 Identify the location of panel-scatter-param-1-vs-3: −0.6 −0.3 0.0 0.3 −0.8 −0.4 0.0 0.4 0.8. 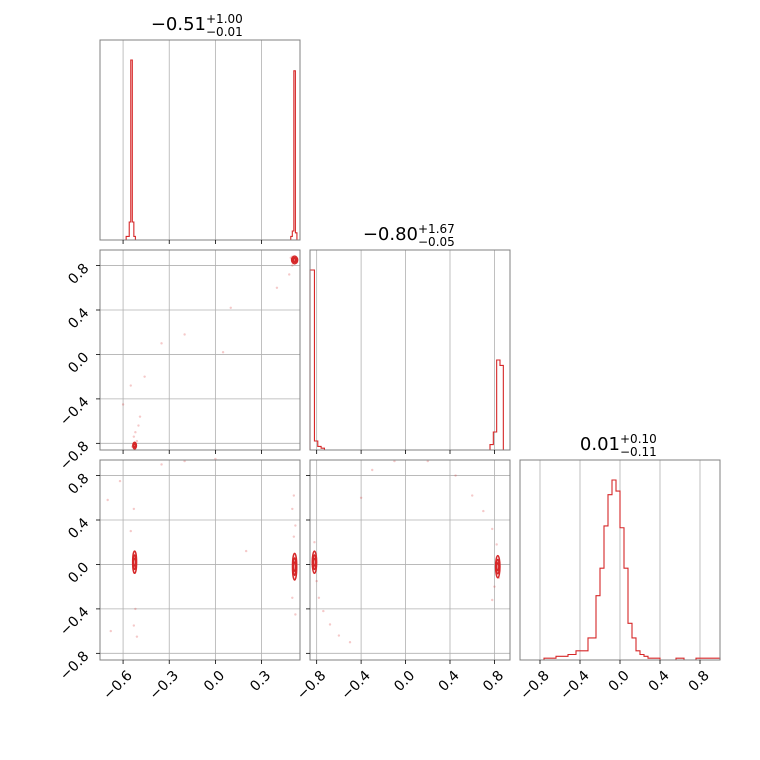
(179, 580).